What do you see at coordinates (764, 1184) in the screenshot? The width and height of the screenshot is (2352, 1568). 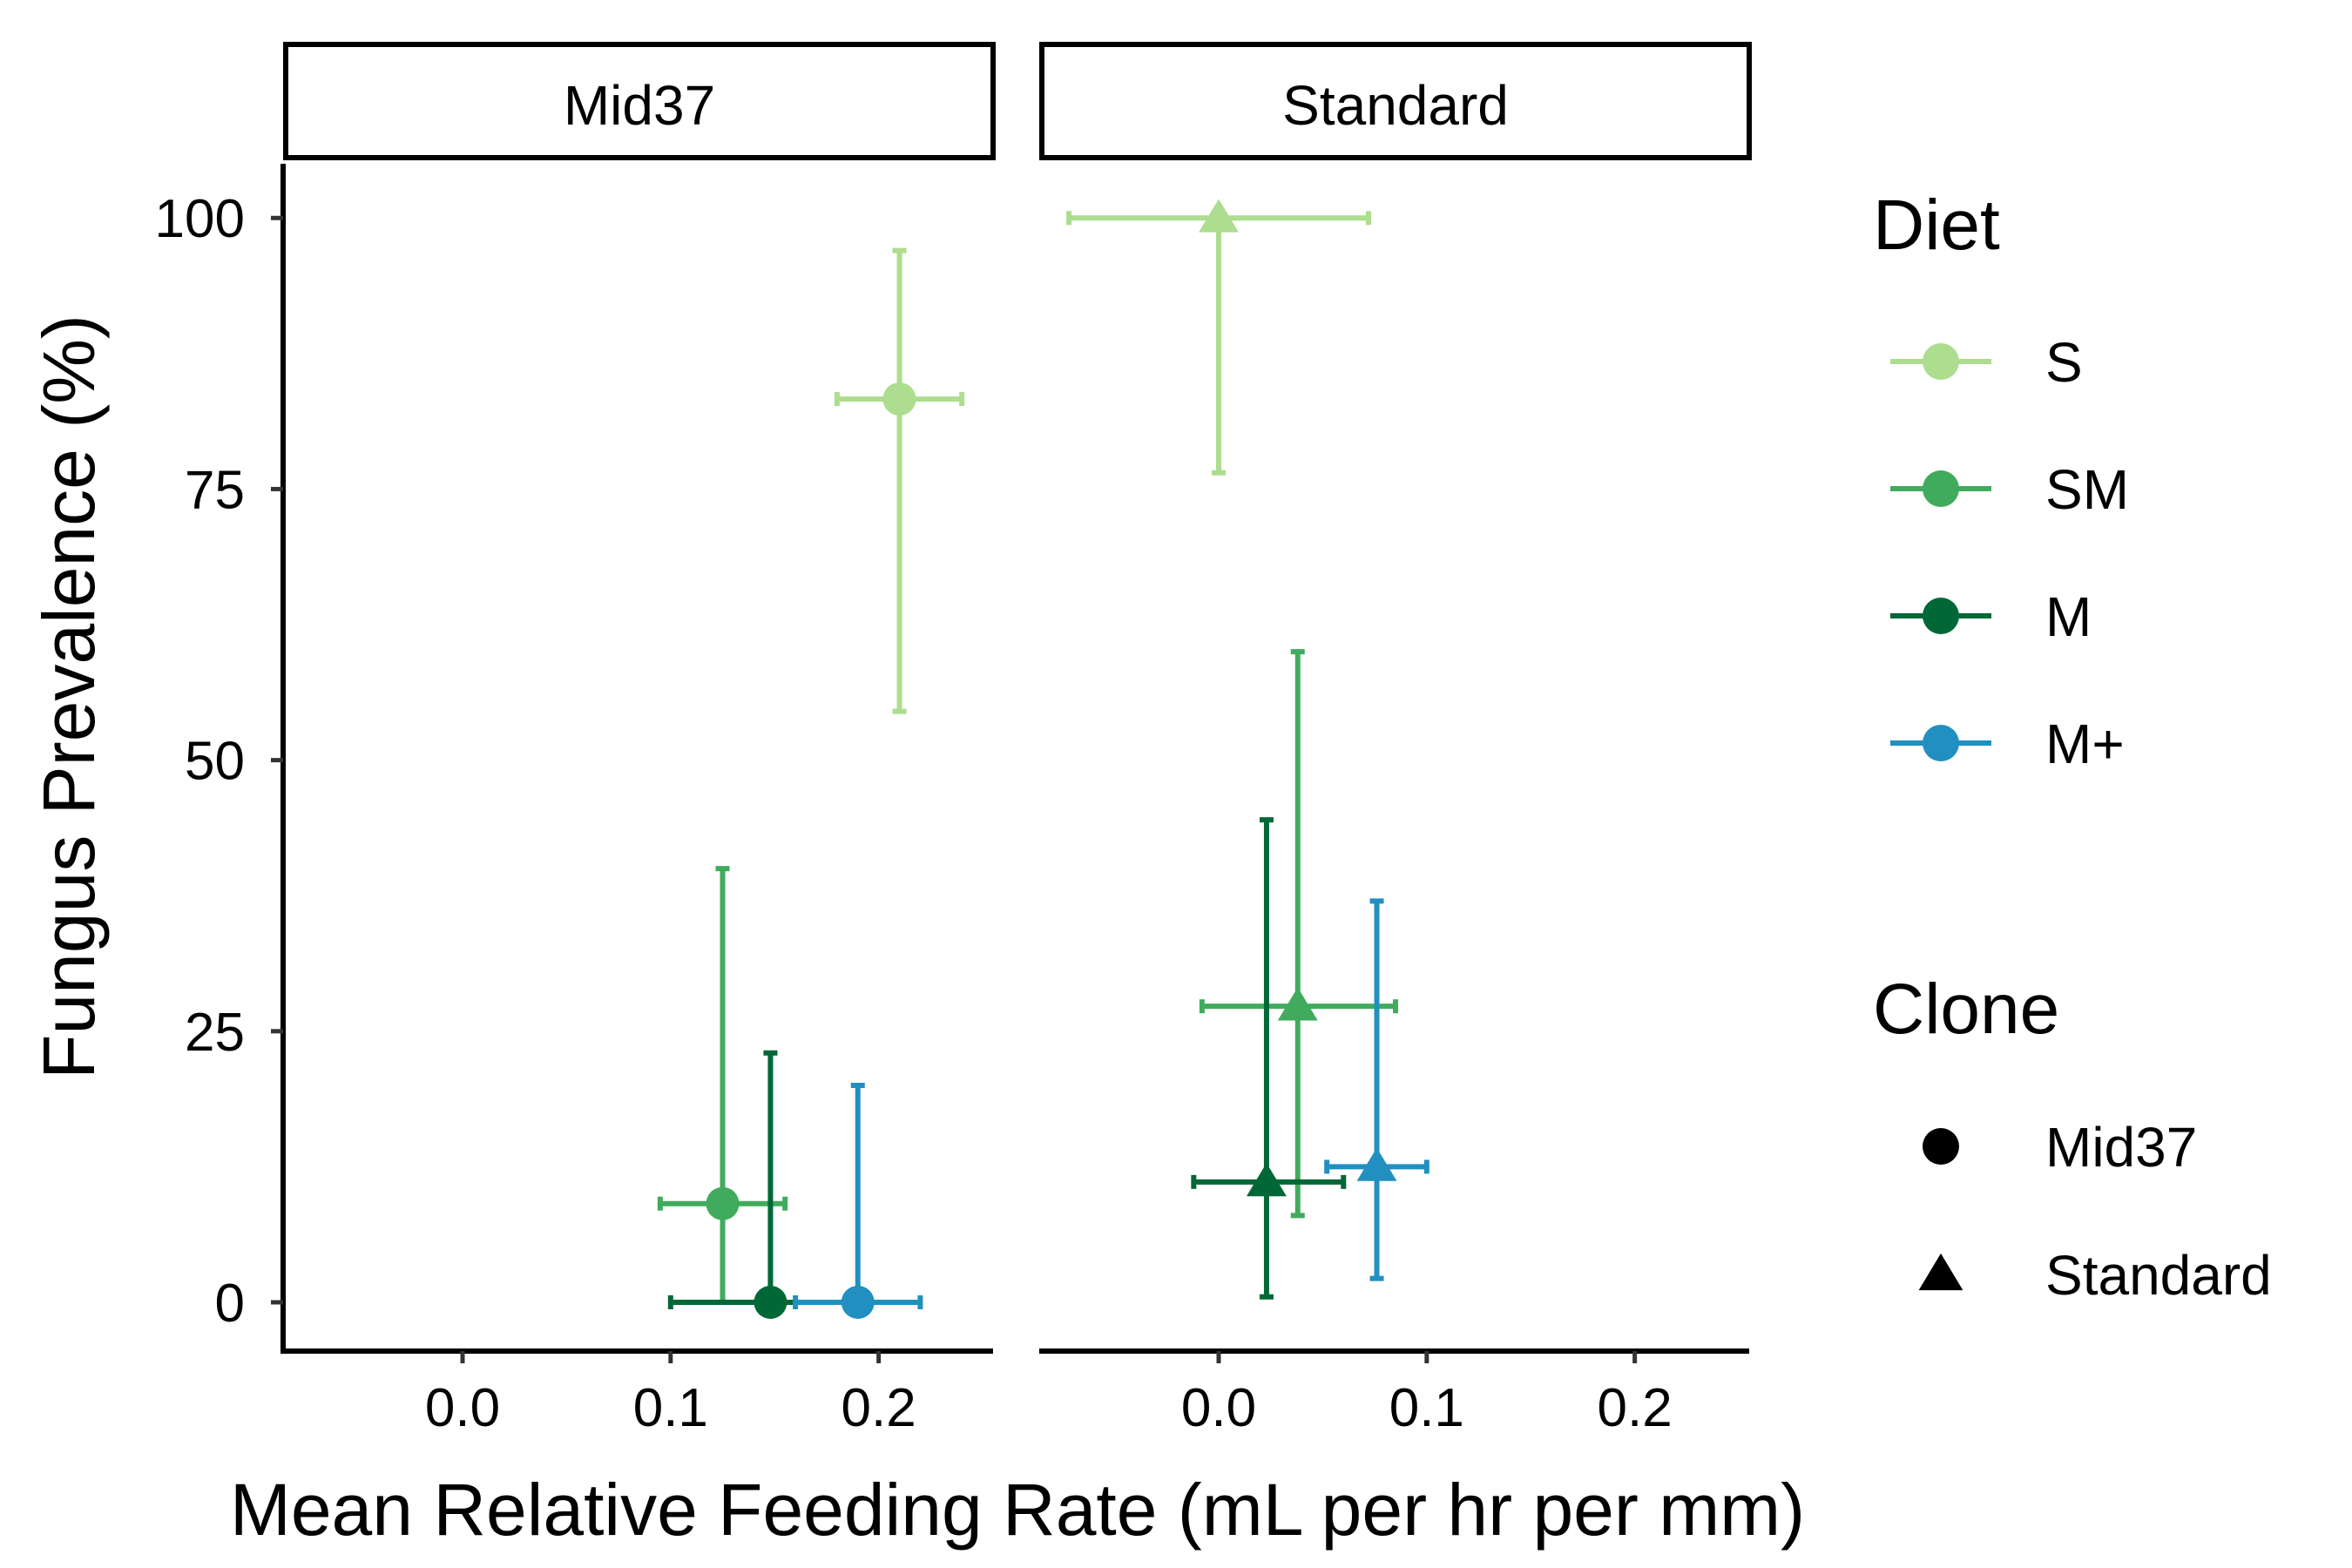 I see `point-group-mid37-m` at bounding box center [764, 1184].